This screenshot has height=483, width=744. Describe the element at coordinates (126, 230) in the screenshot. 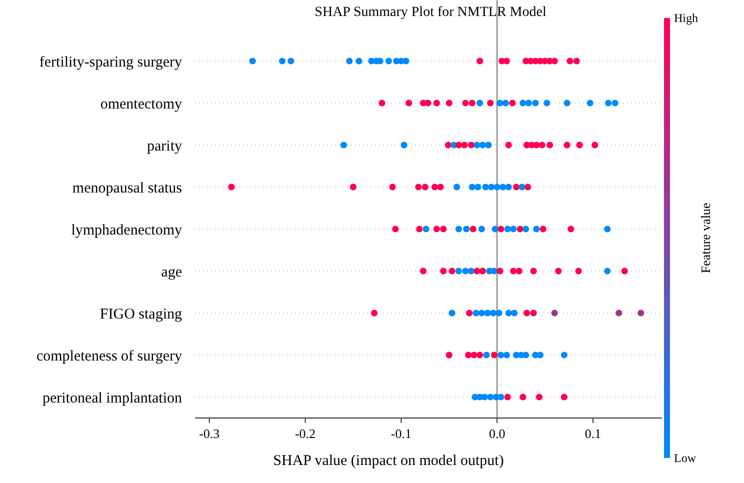

I see `y-tick-label: lymphadenectomy` at that location.